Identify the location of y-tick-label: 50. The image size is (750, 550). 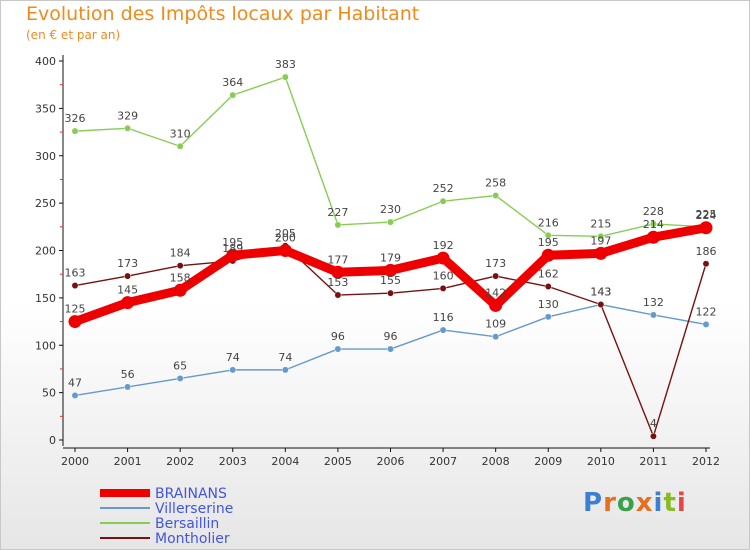
(49, 393).